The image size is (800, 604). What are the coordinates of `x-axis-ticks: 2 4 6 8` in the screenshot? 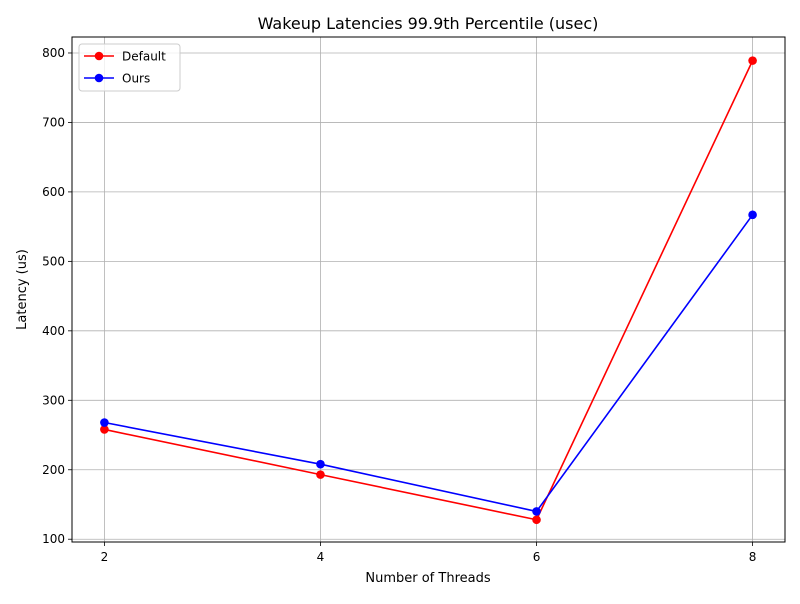 It's located at (429, 553).